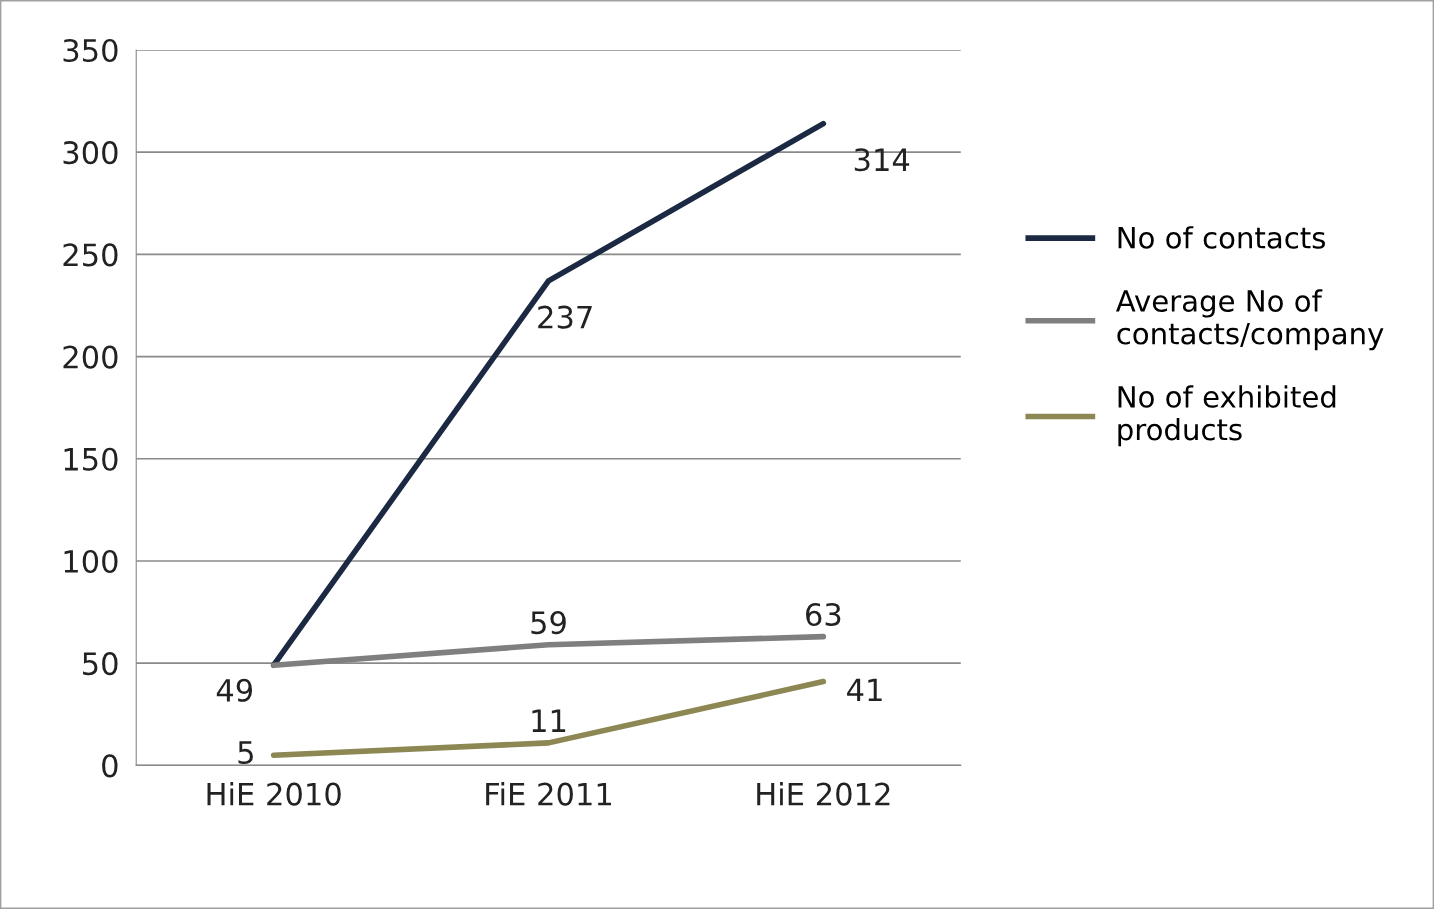 The width and height of the screenshot is (1434, 909). Describe the element at coordinates (234, 690) in the screenshot. I see `data-label: 49` at that location.